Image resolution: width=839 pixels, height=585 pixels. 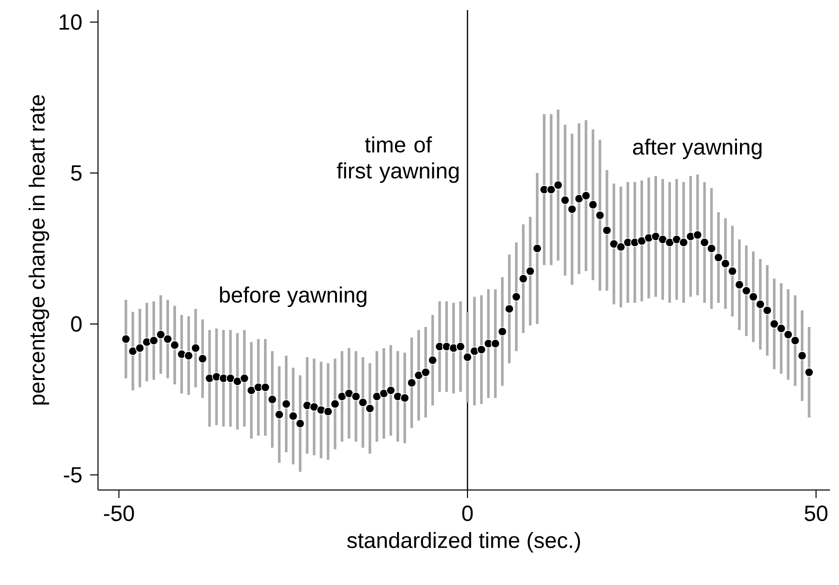 What do you see at coordinates (697, 149) in the screenshot?
I see `annotation: after yawning` at bounding box center [697, 149].